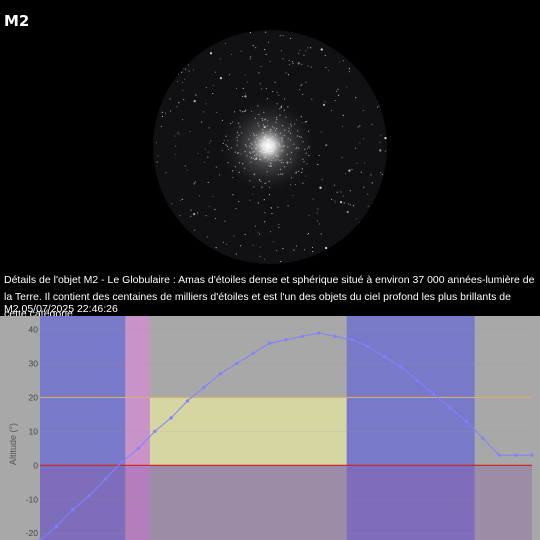 The height and width of the screenshot is (540, 540). Describe the element at coordinates (286, 502) in the screenshot. I see `below-horizon-area` at that location.